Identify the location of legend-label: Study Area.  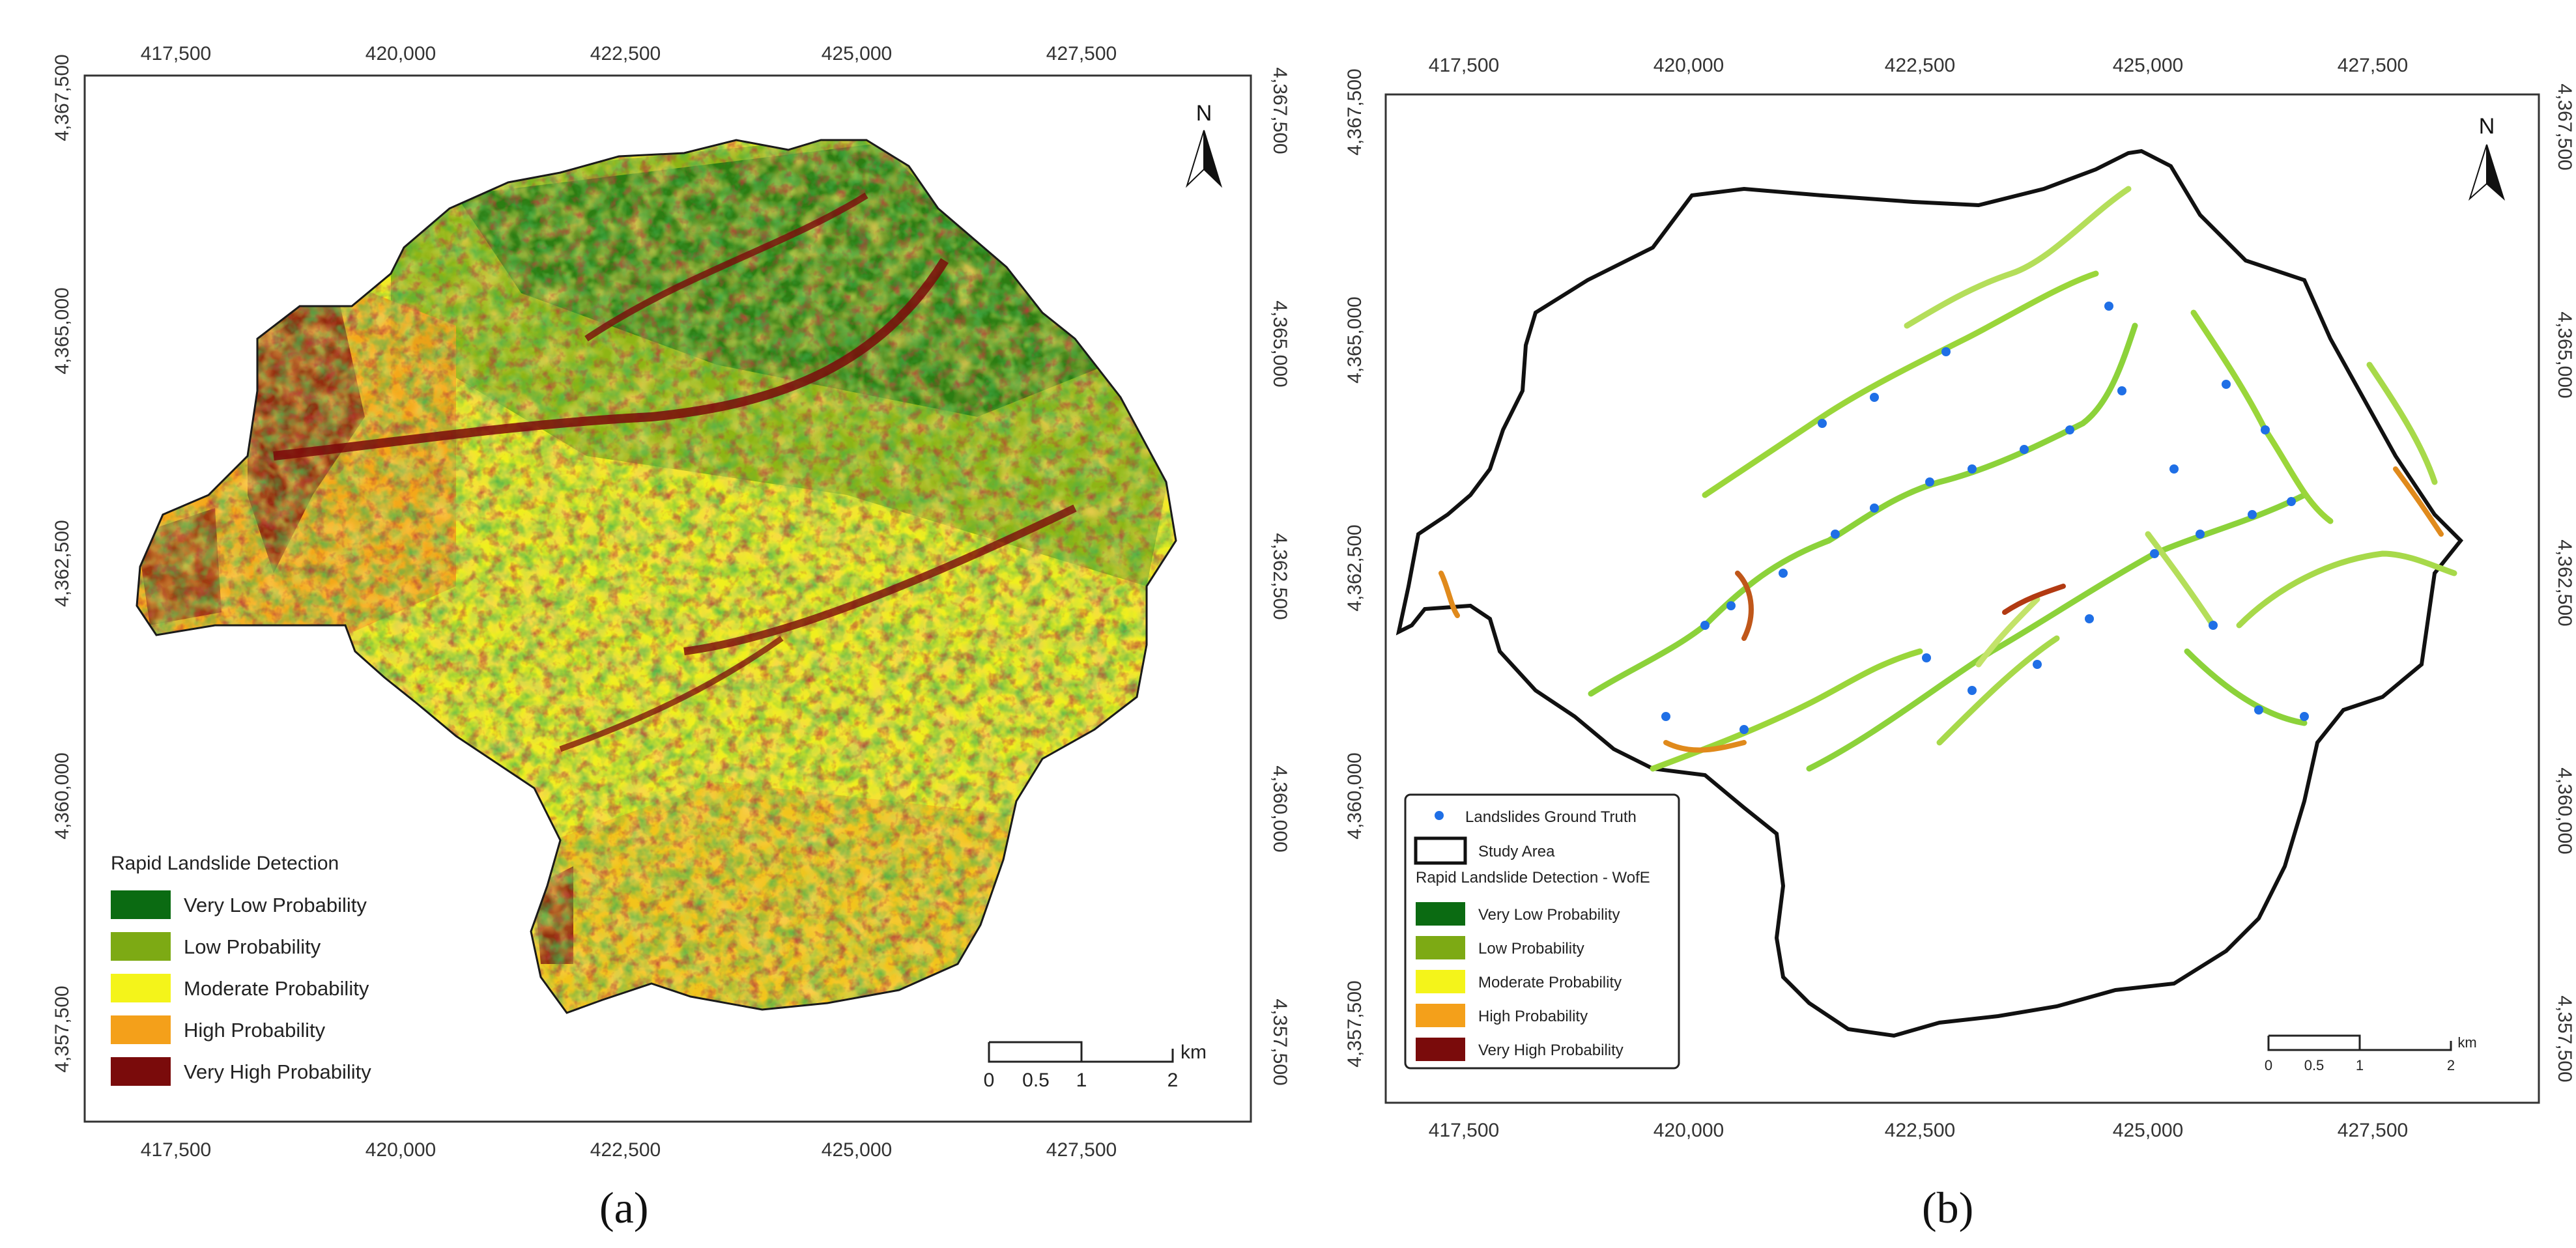
(1516, 852).